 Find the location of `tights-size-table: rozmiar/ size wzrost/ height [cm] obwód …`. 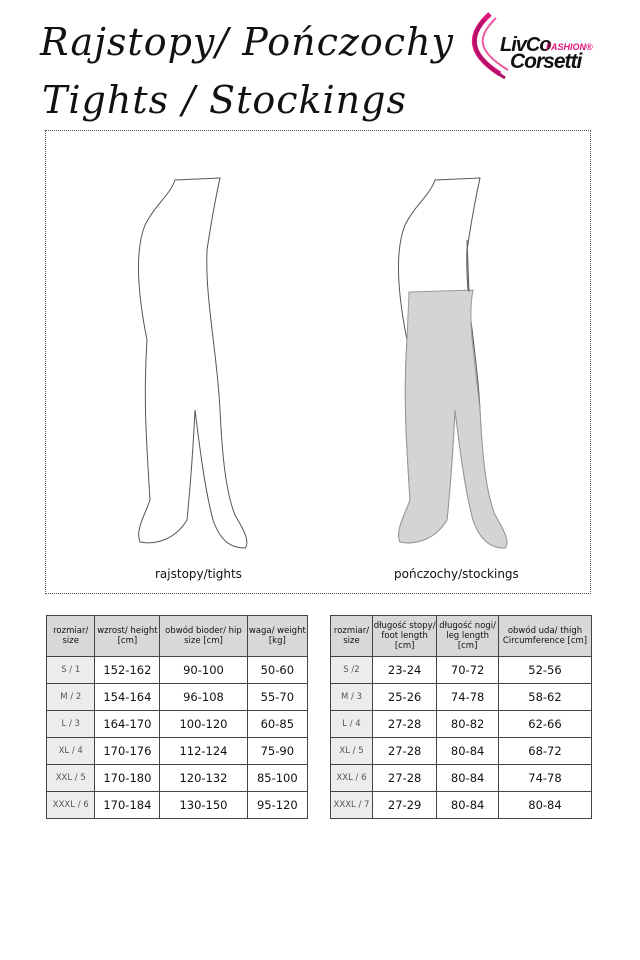

tights-size-table: rozmiar/ size wzrost/ height [cm] obwód … is located at coordinates (177, 717).